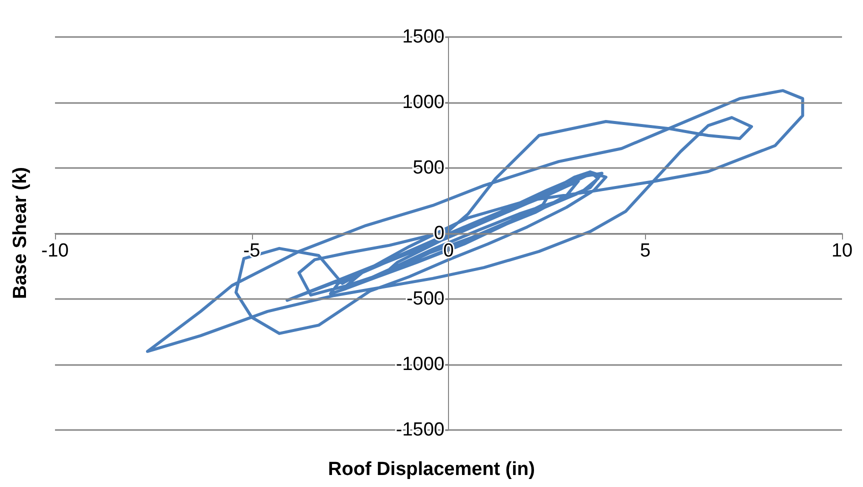 Image resolution: width=863 pixels, height=487 pixels. Describe the element at coordinates (420, 430) in the screenshot. I see `y-tick-label: -1500` at that location.